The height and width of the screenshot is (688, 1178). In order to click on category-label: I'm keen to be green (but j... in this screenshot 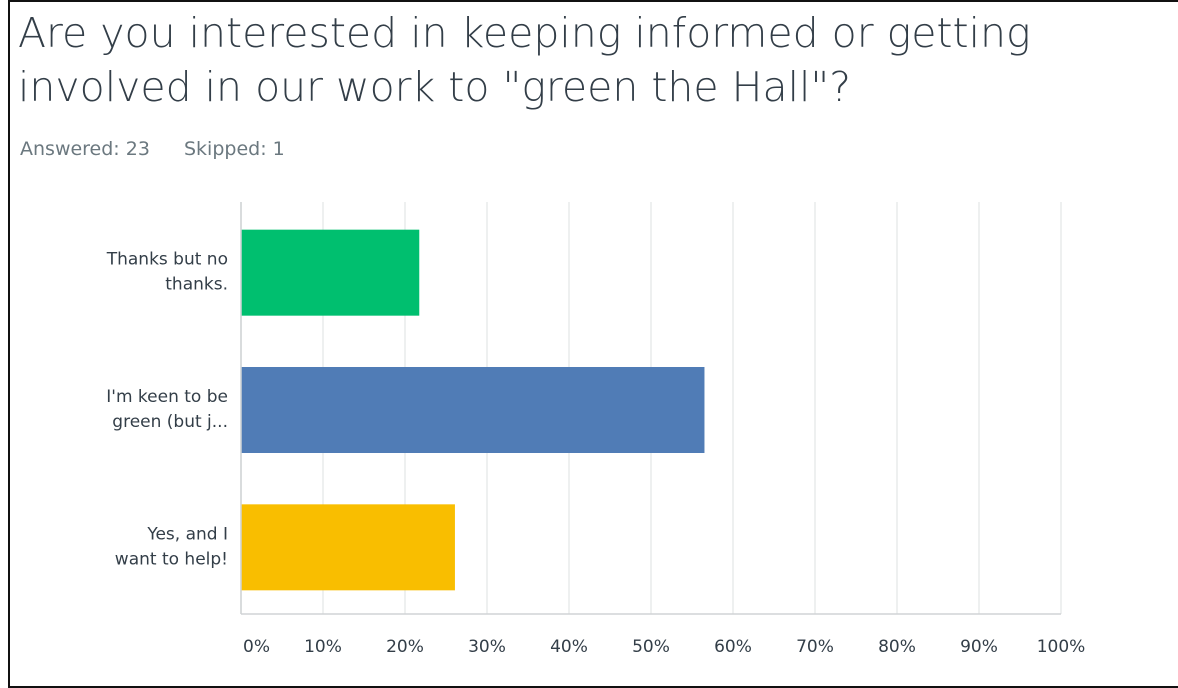, I will do `click(167, 409)`.